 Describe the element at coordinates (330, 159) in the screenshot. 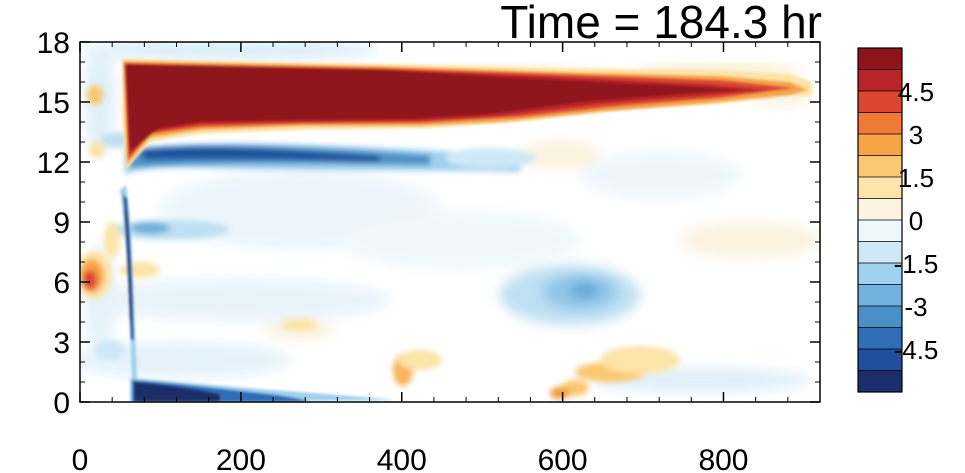

I see `negative-band` at that location.